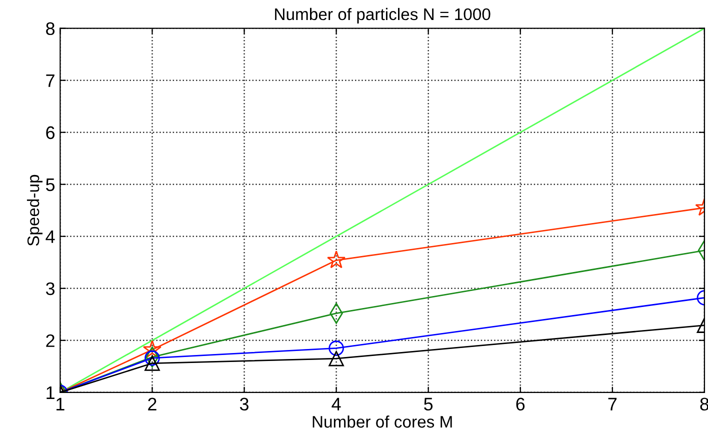 The image size is (708, 436). I want to click on y-tick-label: 2, so click(50, 340).